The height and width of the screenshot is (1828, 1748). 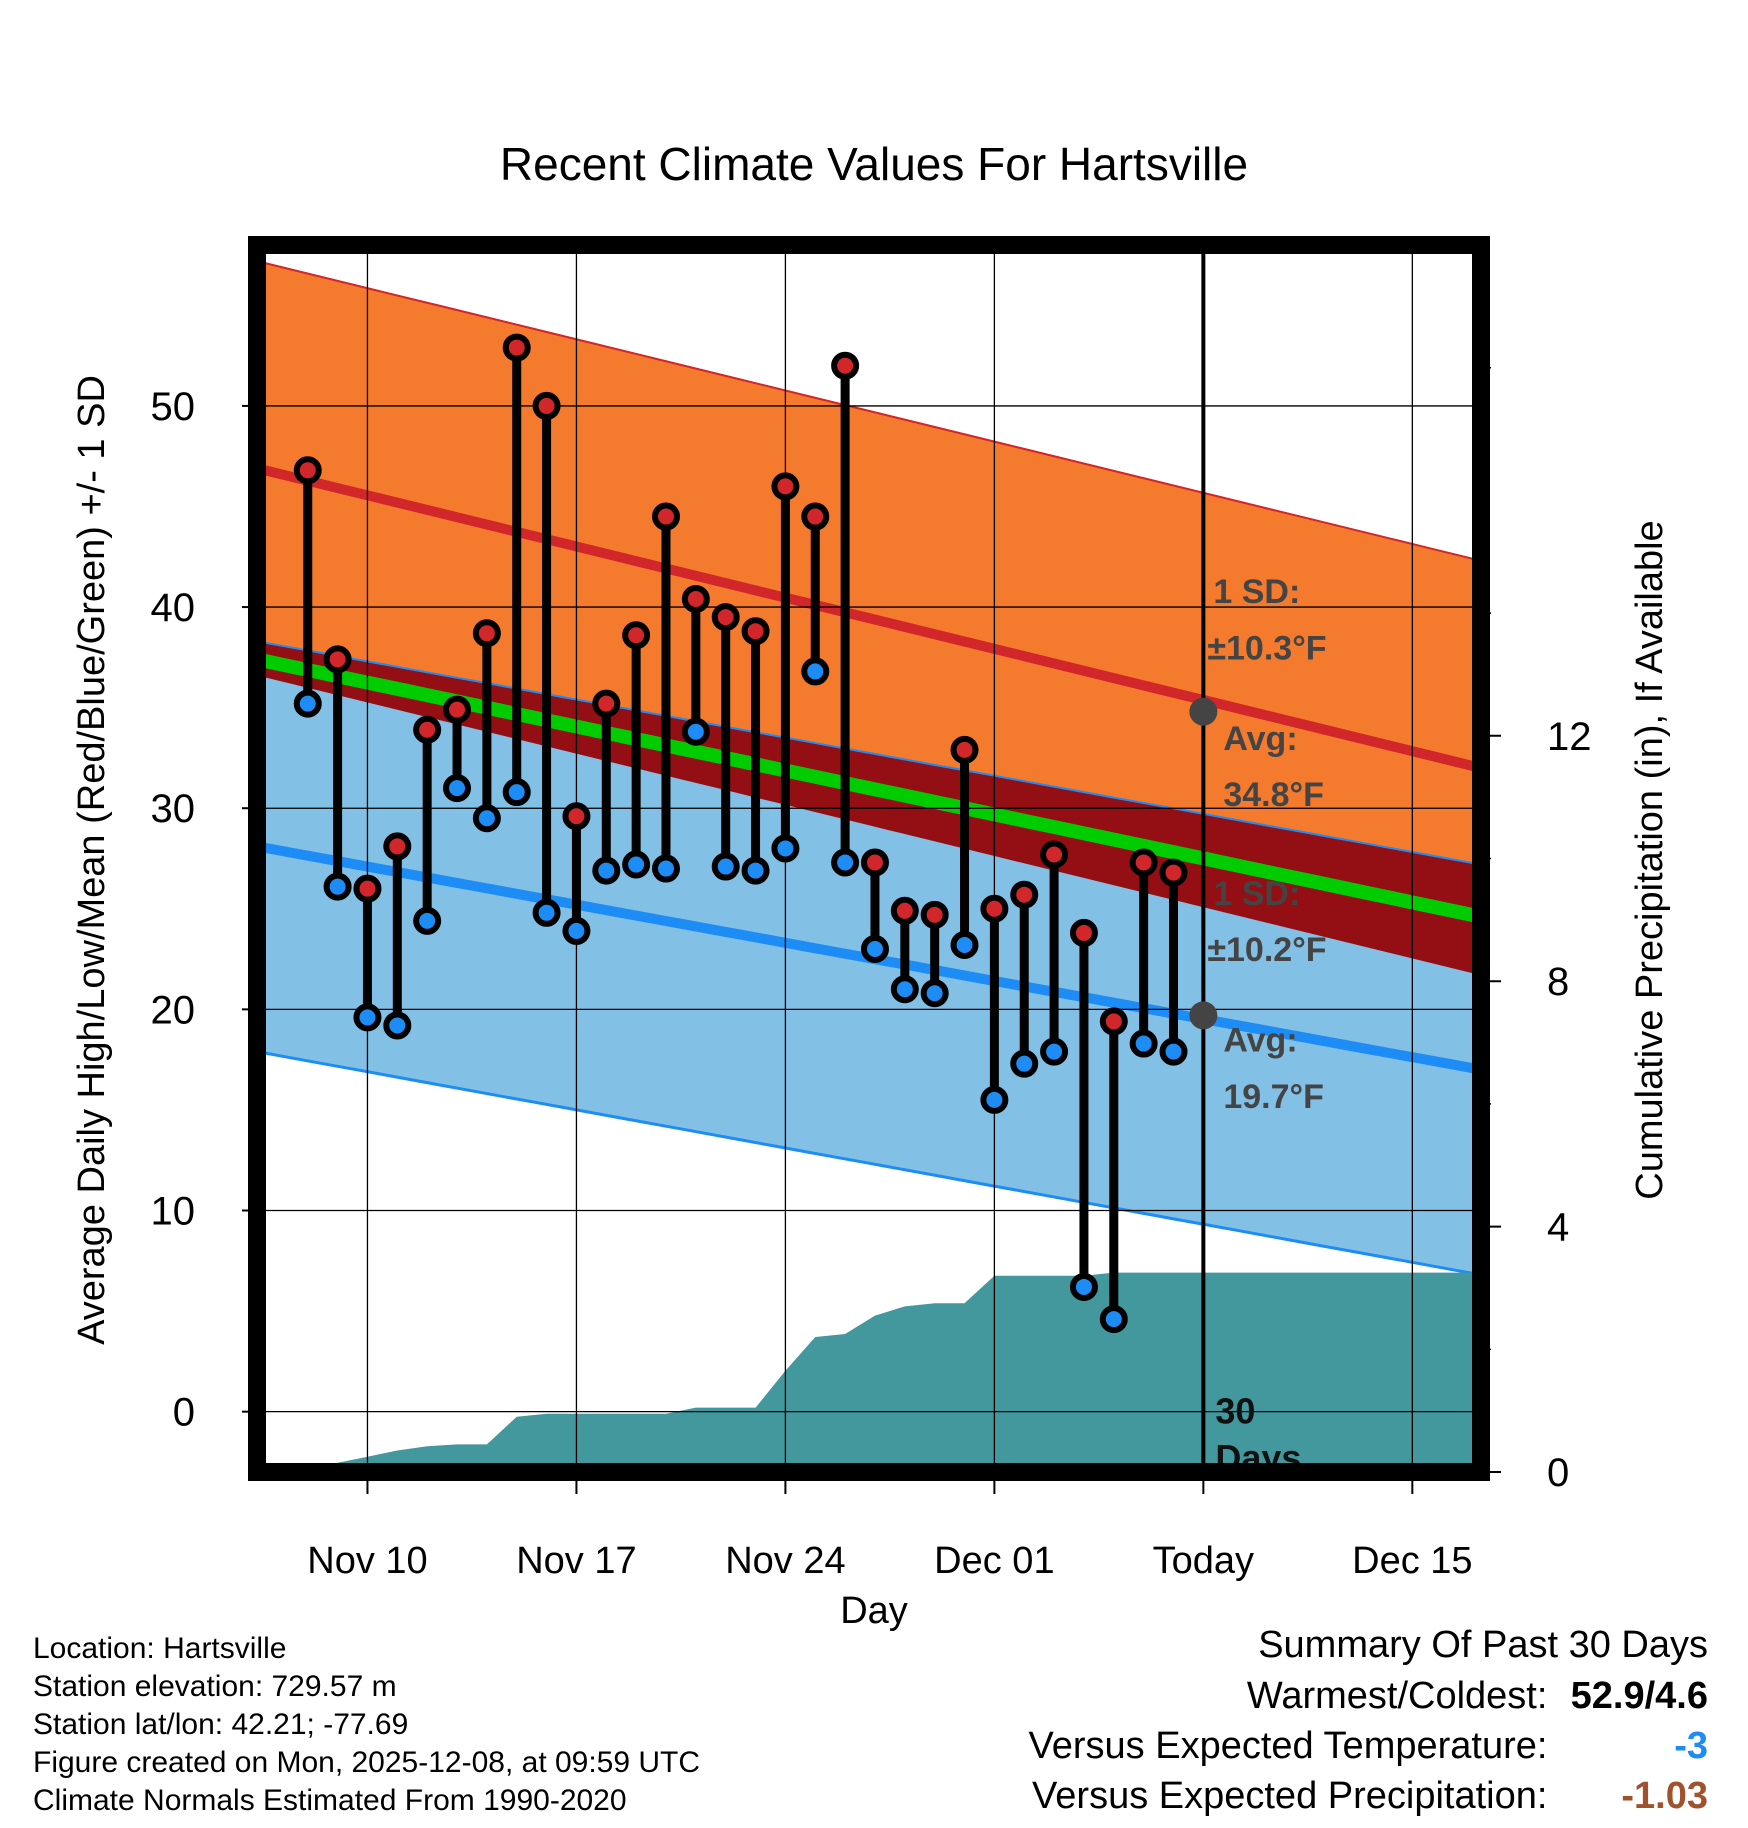 What do you see at coordinates (1260, 739) in the screenshot?
I see `high-avg-label: Avg:` at bounding box center [1260, 739].